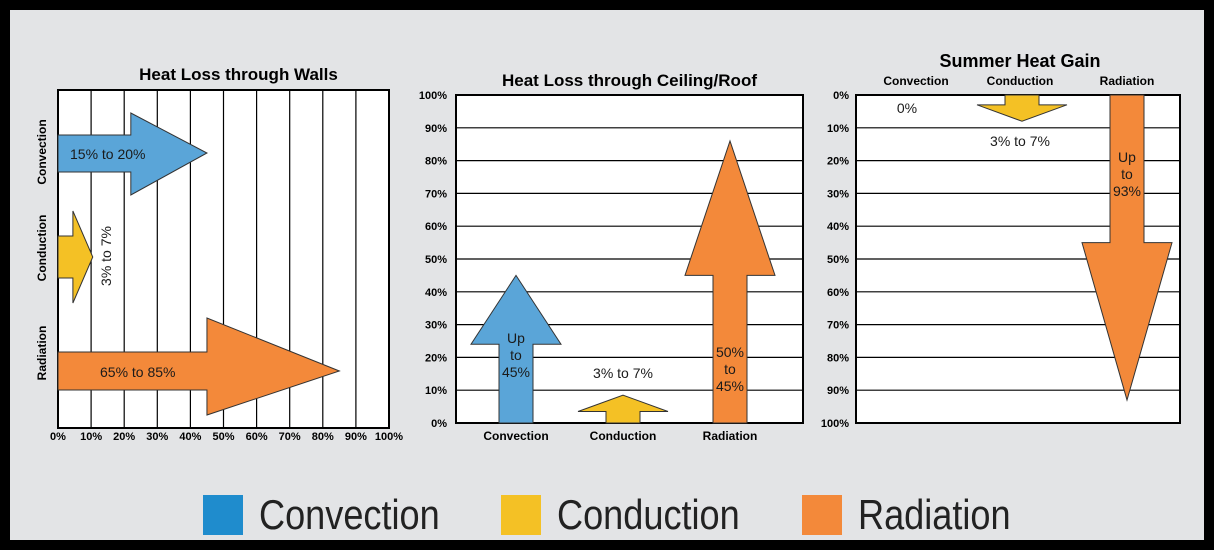 This screenshot has width=1214, height=550. I want to click on data-label: 50%, so click(730, 352).